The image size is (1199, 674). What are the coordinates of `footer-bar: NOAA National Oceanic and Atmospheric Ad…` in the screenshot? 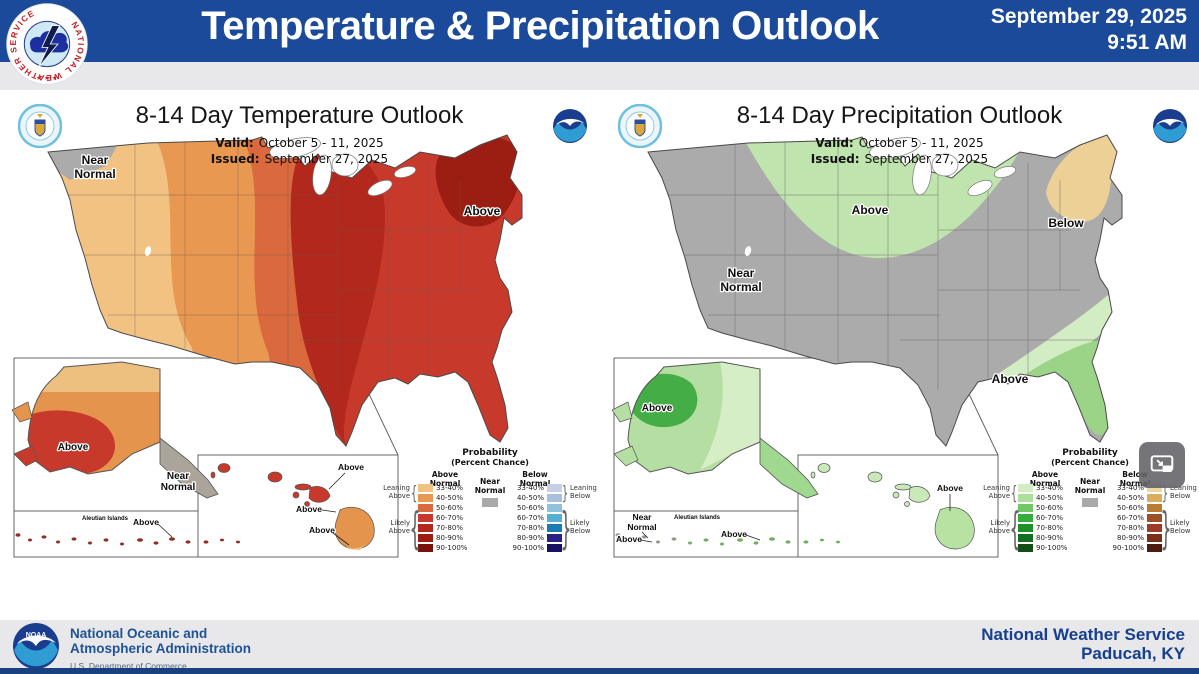 It's located at (599, 645).